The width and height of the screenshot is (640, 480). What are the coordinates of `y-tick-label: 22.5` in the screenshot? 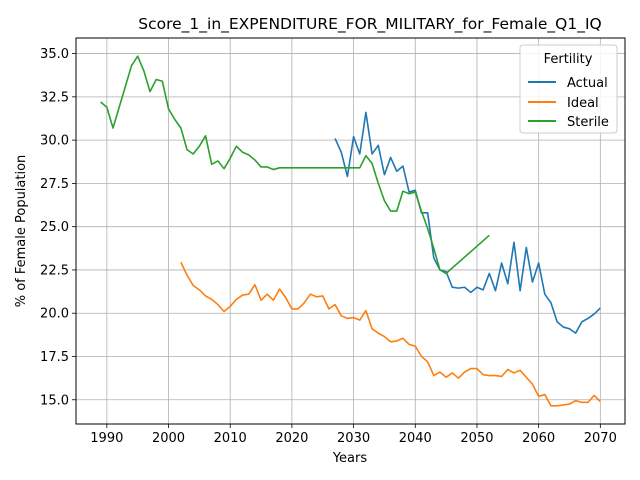 It's located at (54, 270).